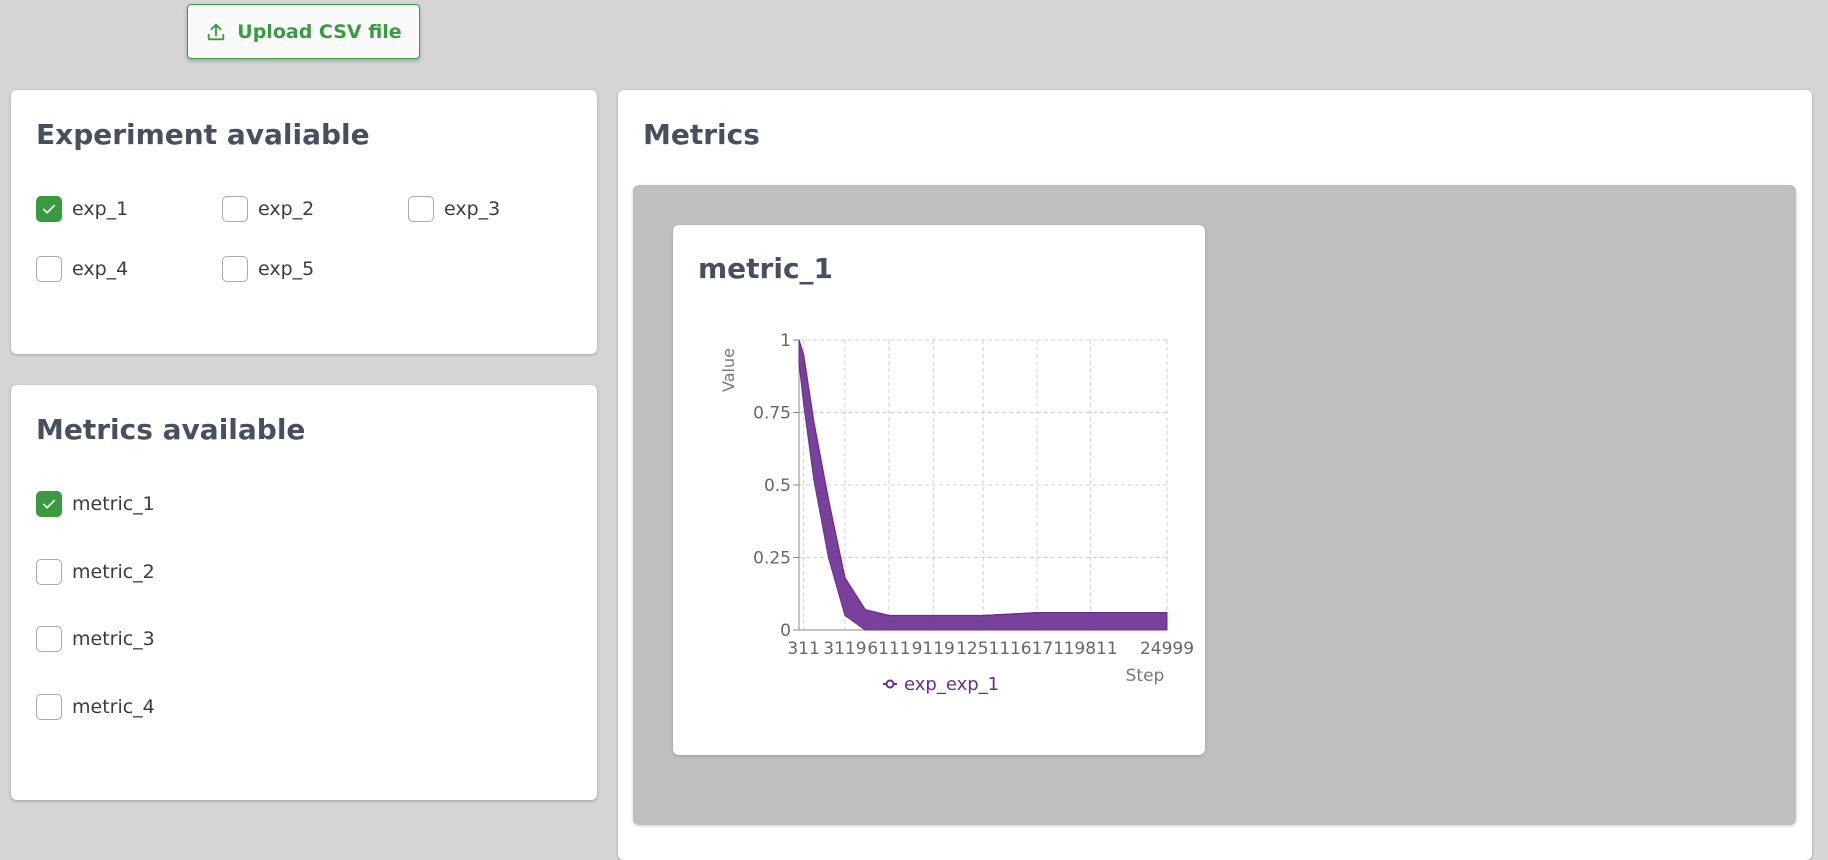 The image size is (1828, 860). I want to click on metric-checkbox-metric_3: metric_3, so click(95, 639).